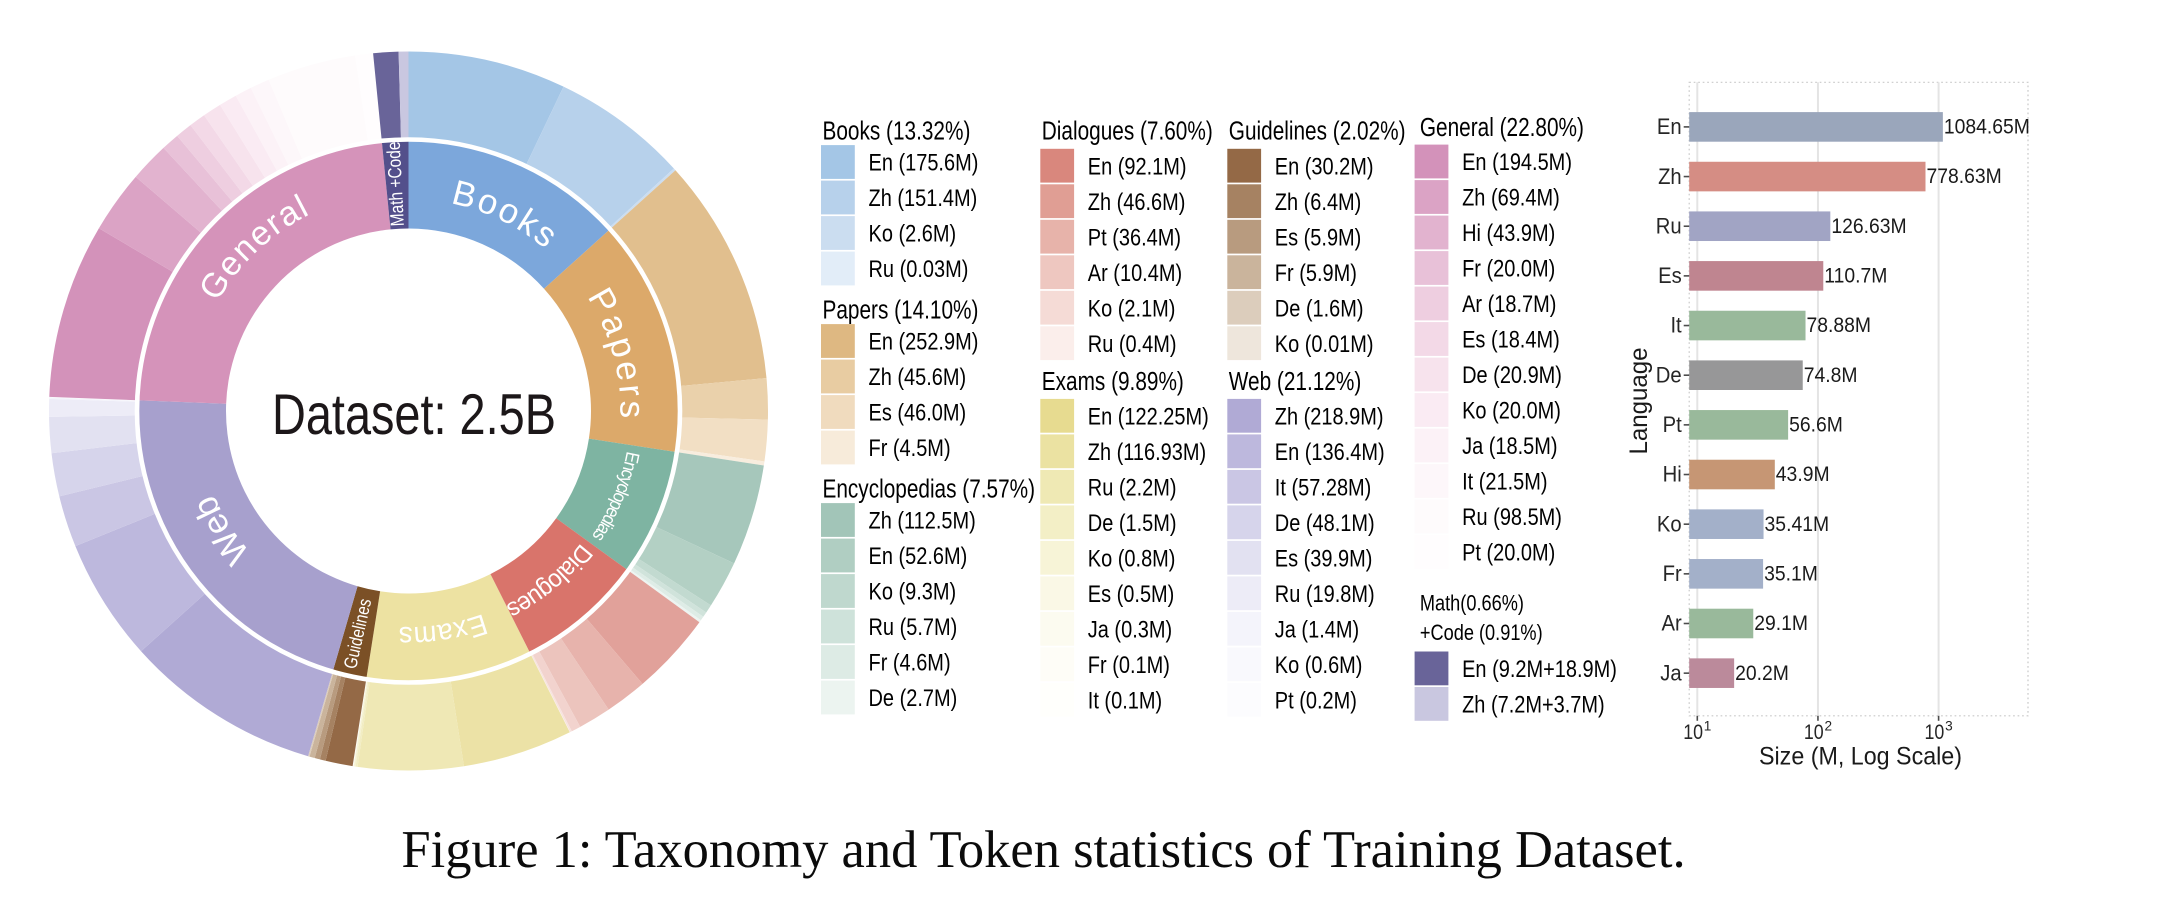  What do you see at coordinates (1131, 594) in the screenshot?
I see `svg-text: Es (0.5M)` at bounding box center [1131, 594].